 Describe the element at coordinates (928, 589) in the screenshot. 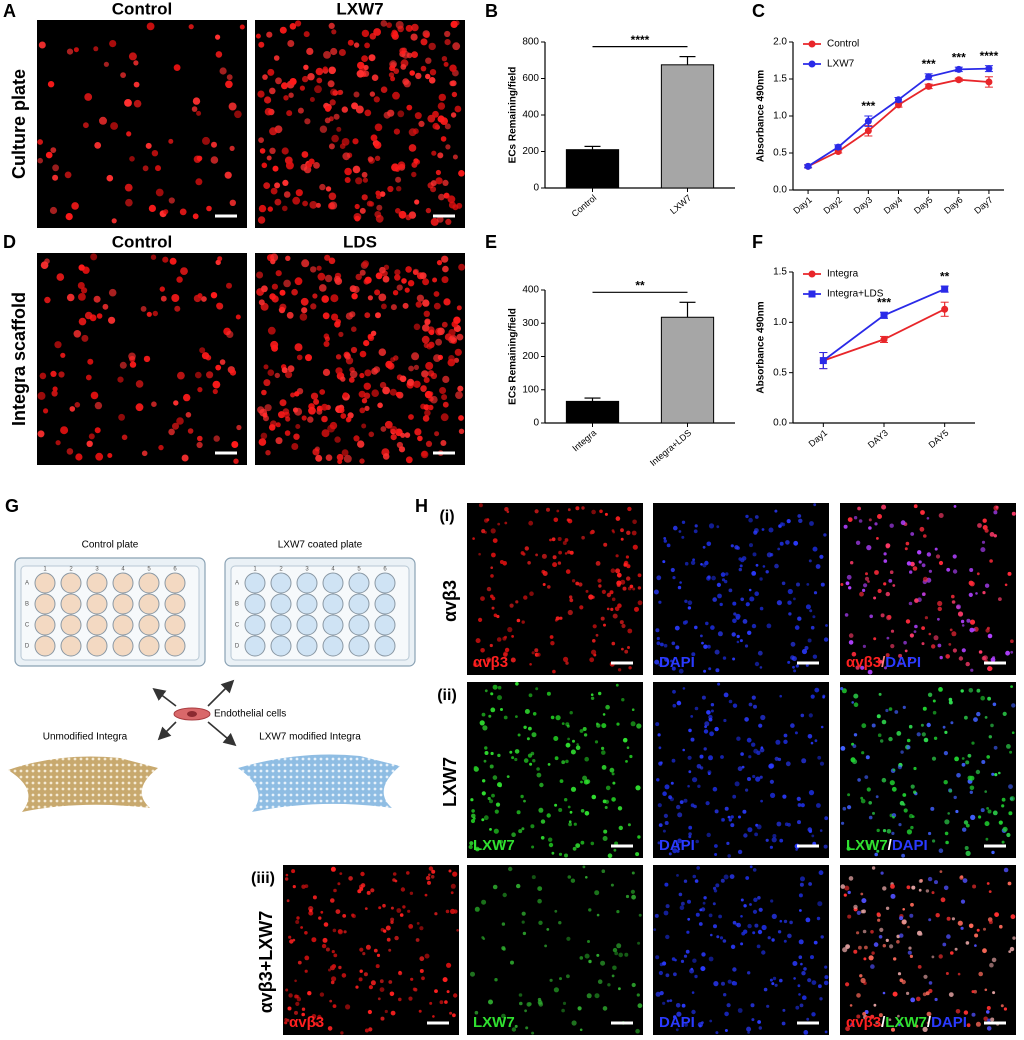

I see `micrograph-bg` at that location.